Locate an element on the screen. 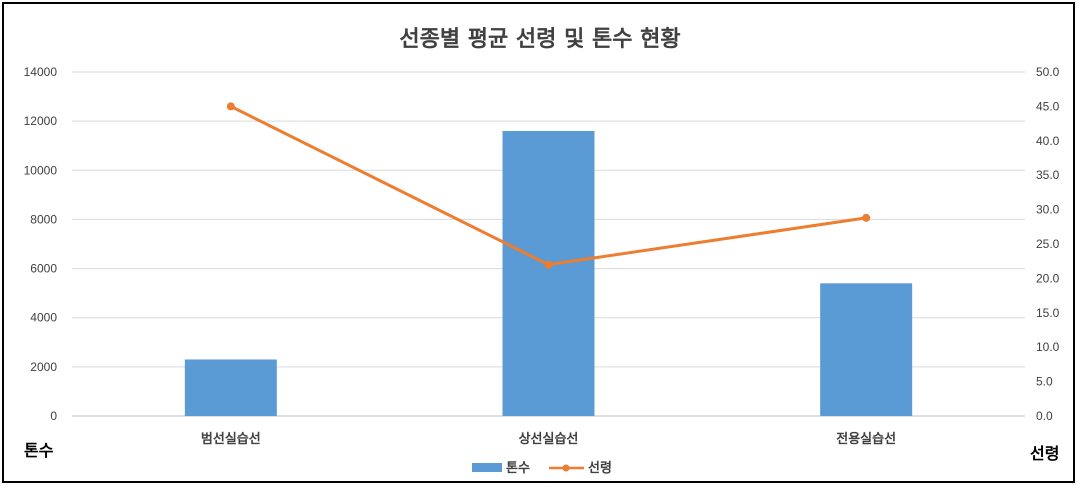  right-tick-label: 25.0 is located at coordinates (1048, 244).